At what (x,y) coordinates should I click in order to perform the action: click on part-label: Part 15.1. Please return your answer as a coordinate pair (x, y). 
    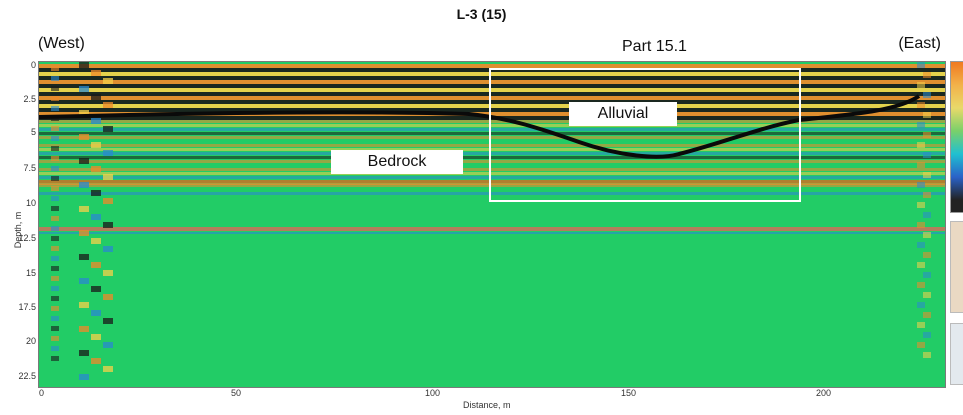
    Looking at the image, I should click on (654, 46).